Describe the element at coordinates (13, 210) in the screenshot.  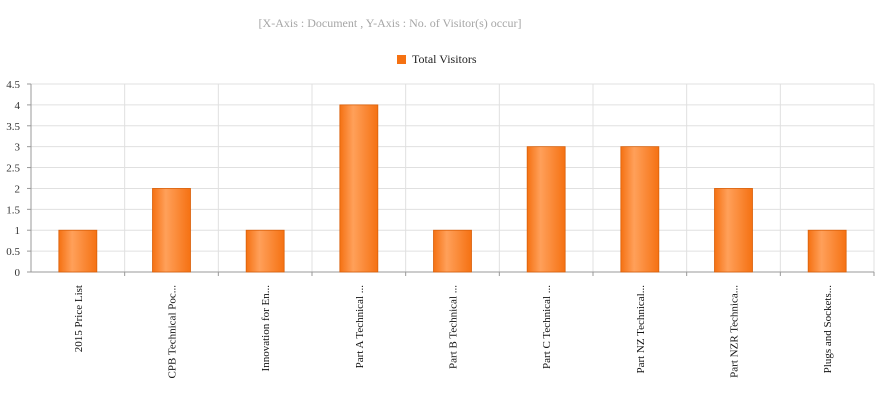
I see `y-tick-label: 1.5` at that location.